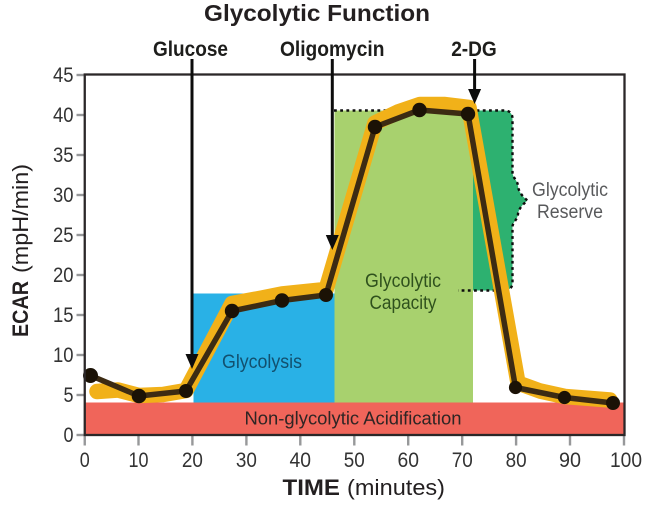 The width and height of the screenshot is (648, 509). What do you see at coordinates (63, 155) in the screenshot?
I see `svg-text: 35` at bounding box center [63, 155].